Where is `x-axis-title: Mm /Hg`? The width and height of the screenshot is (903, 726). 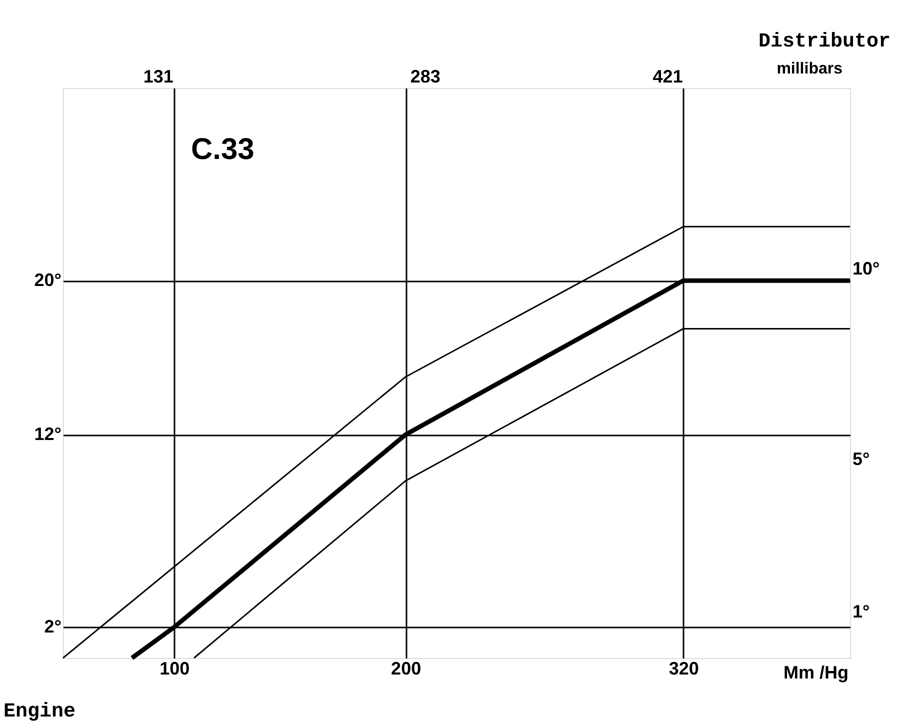
x-axis-title: Mm /Hg is located at coordinates (816, 672).